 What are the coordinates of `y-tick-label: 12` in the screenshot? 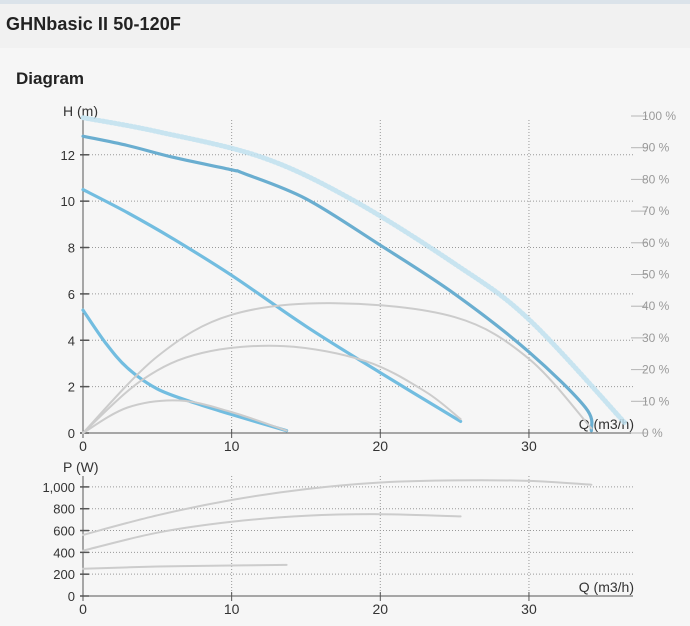 It's located at (68, 155).